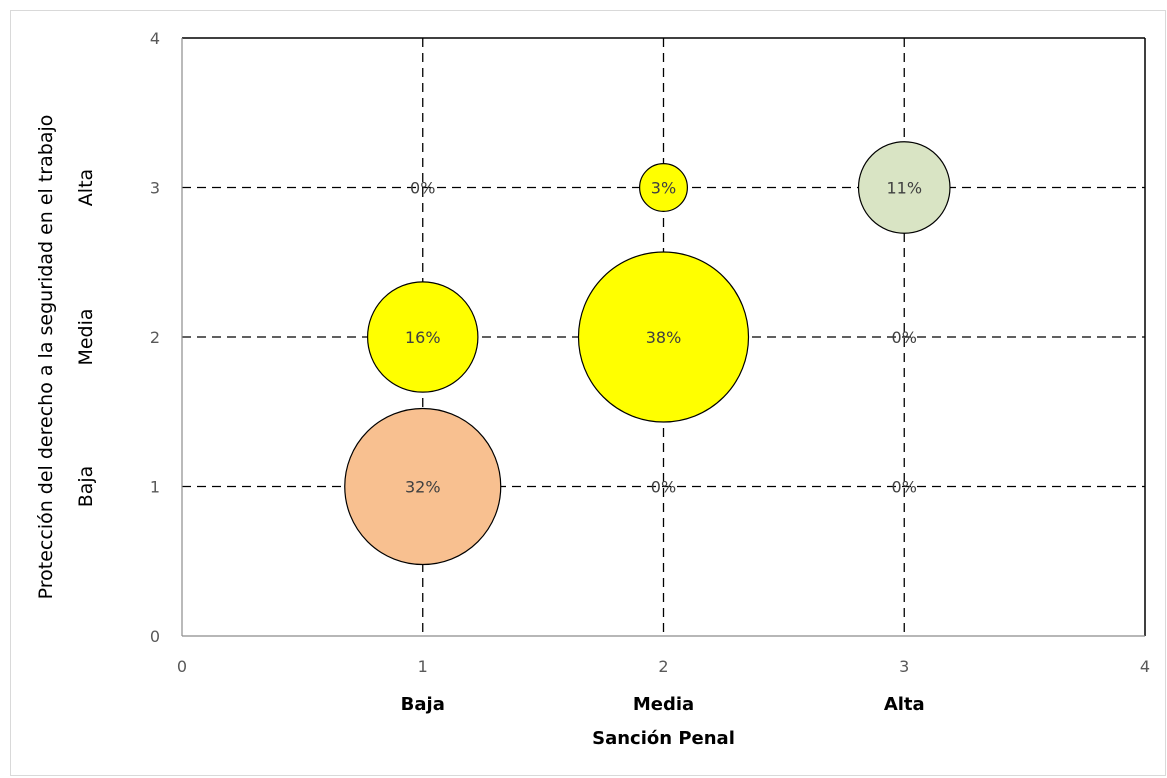 This screenshot has height=778, width=1167. Describe the element at coordinates (86, 336) in the screenshot. I see `y-category-label: Media` at that location.